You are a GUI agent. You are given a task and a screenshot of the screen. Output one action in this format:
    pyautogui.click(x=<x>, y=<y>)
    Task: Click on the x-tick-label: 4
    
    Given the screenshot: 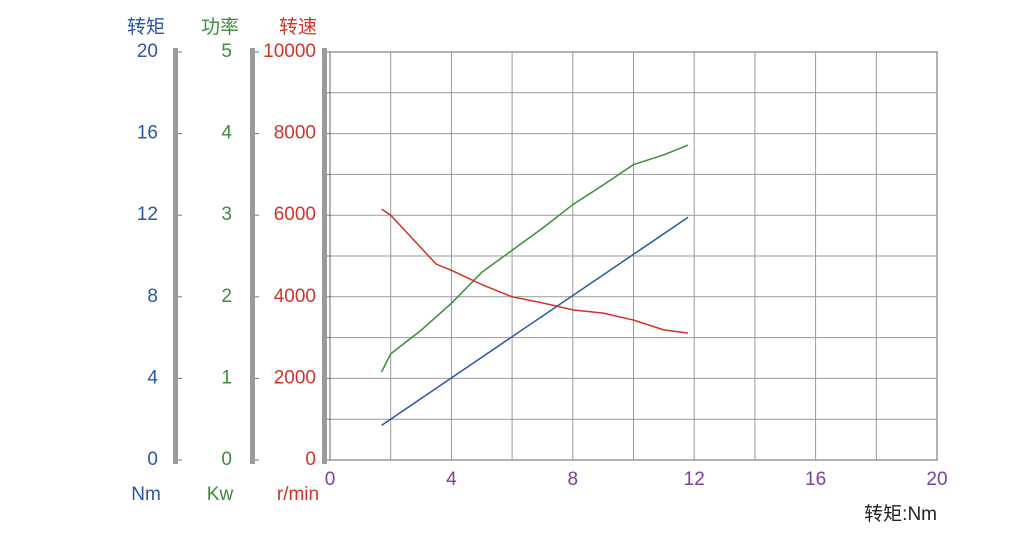 What is the action you would take?
    pyautogui.click(x=451, y=479)
    